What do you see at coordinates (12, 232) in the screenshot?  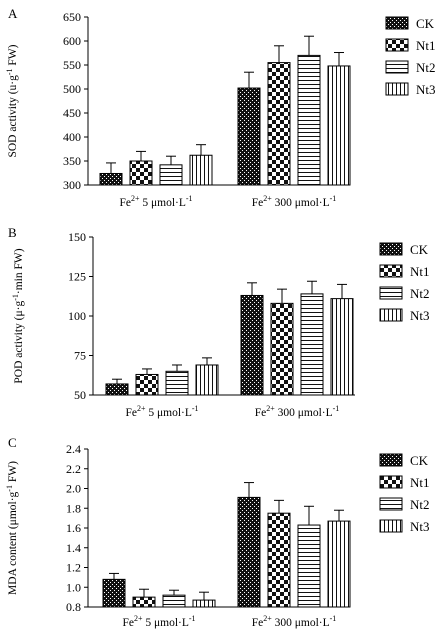 I see `panel-label: B` at bounding box center [12, 232].